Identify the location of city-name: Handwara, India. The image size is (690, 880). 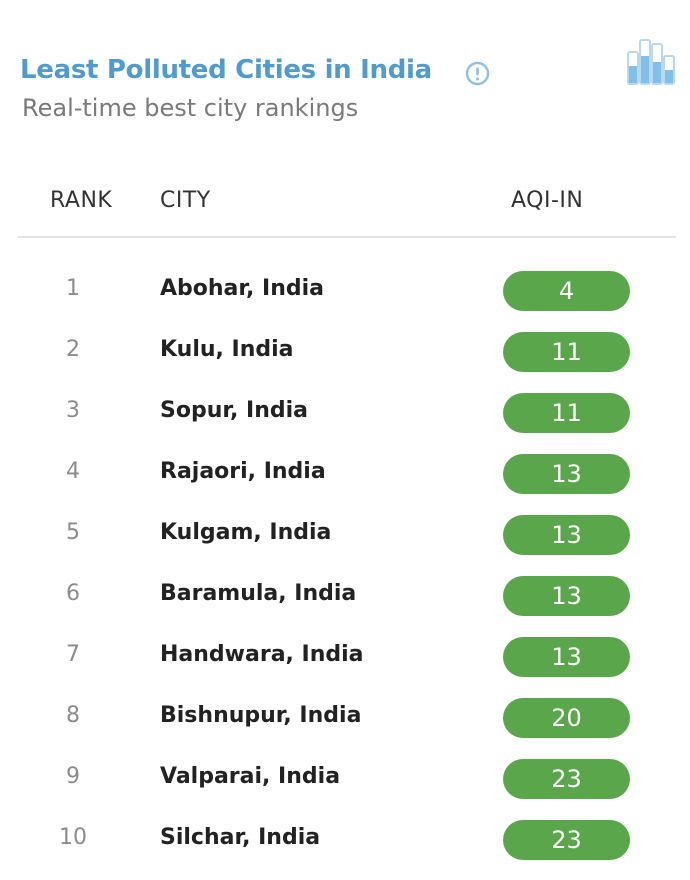
(262, 654).